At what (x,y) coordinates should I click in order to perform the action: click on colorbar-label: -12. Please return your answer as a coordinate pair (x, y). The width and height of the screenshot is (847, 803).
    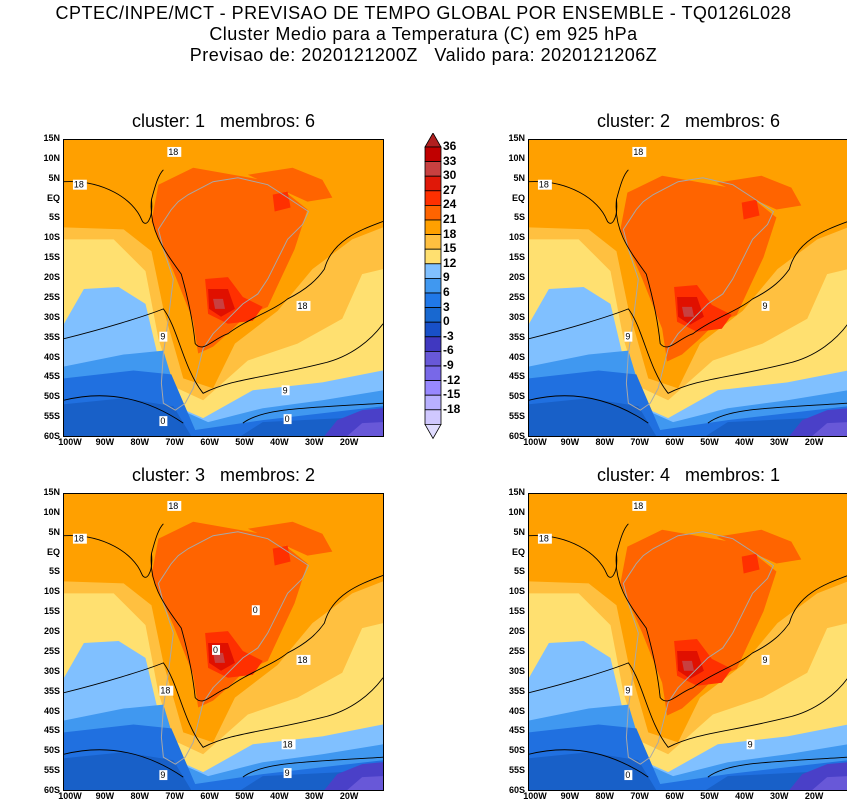
    Looking at the image, I should click on (452, 379).